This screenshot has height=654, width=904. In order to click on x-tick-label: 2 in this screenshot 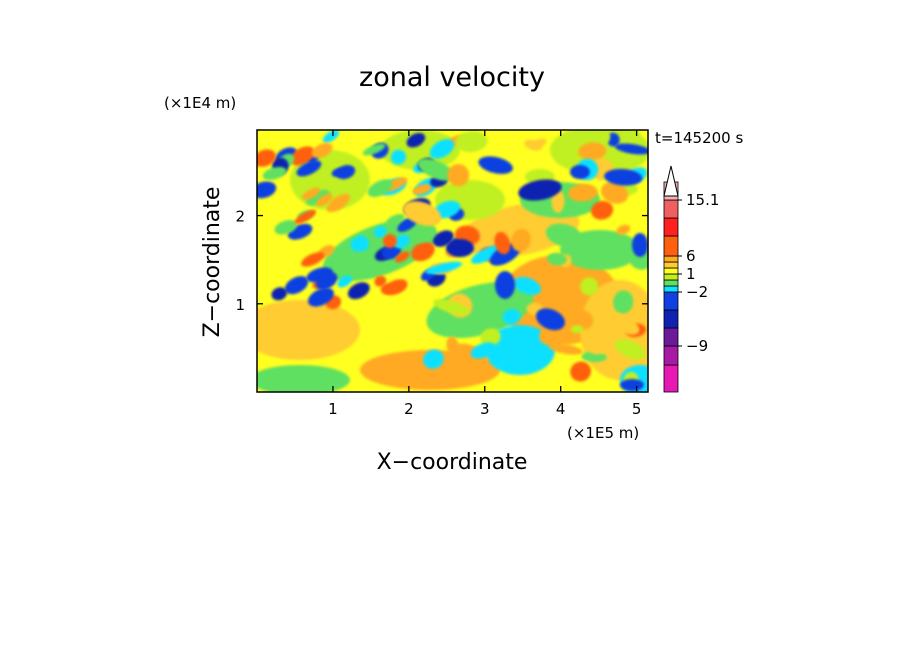, I will do `click(409, 409)`.